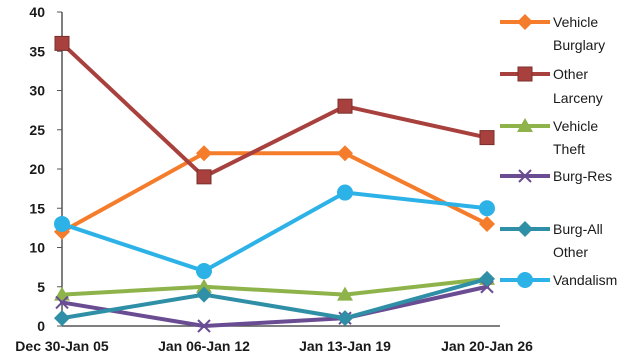 This screenshot has width=629, height=364. What do you see at coordinates (345, 346) in the screenshot?
I see `x-tick-label: Jan 13-Jan 19` at bounding box center [345, 346].